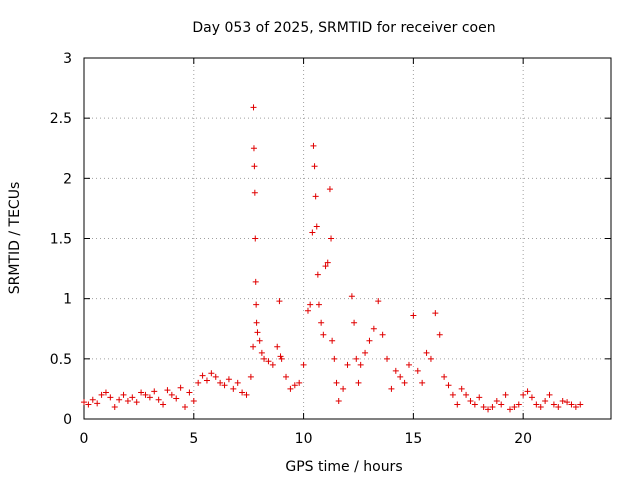 Image resolution: width=640 pixels, height=480 pixels. What do you see at coordinates (67, 59) in the screenshot?
I see `y-tick-label: 3` at bounding box center [67, 59].